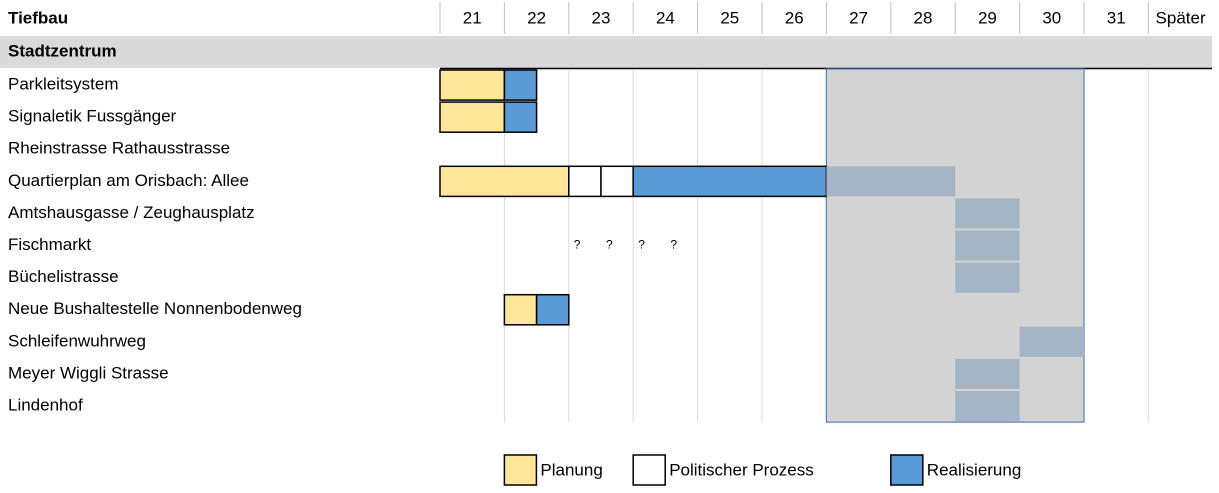  What do you see at coordinates (1051, 17) in the screenshot?
I see `column-label: 30` at bounding box center [1051, 17].